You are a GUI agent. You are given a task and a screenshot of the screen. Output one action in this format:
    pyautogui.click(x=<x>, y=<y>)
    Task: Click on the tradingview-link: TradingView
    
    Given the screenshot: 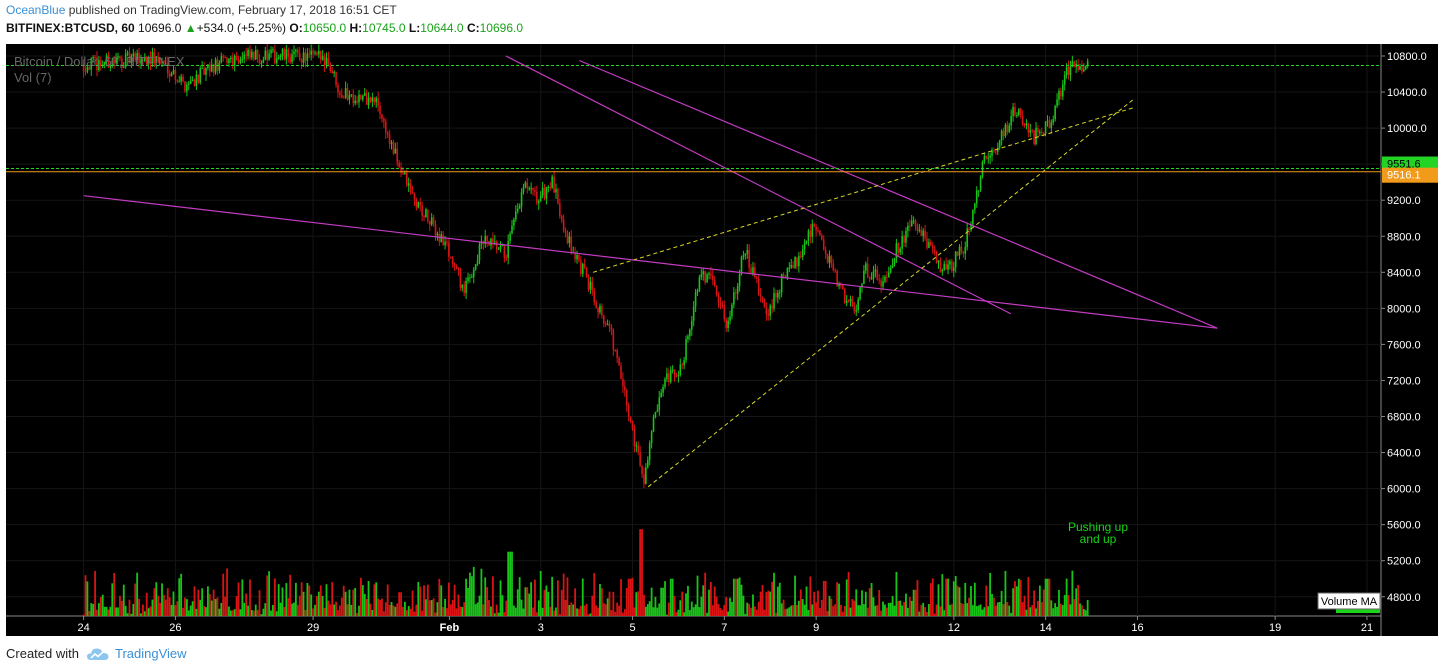 What is the action you would take?
    pyautogui.click(x=150, y=653)
    